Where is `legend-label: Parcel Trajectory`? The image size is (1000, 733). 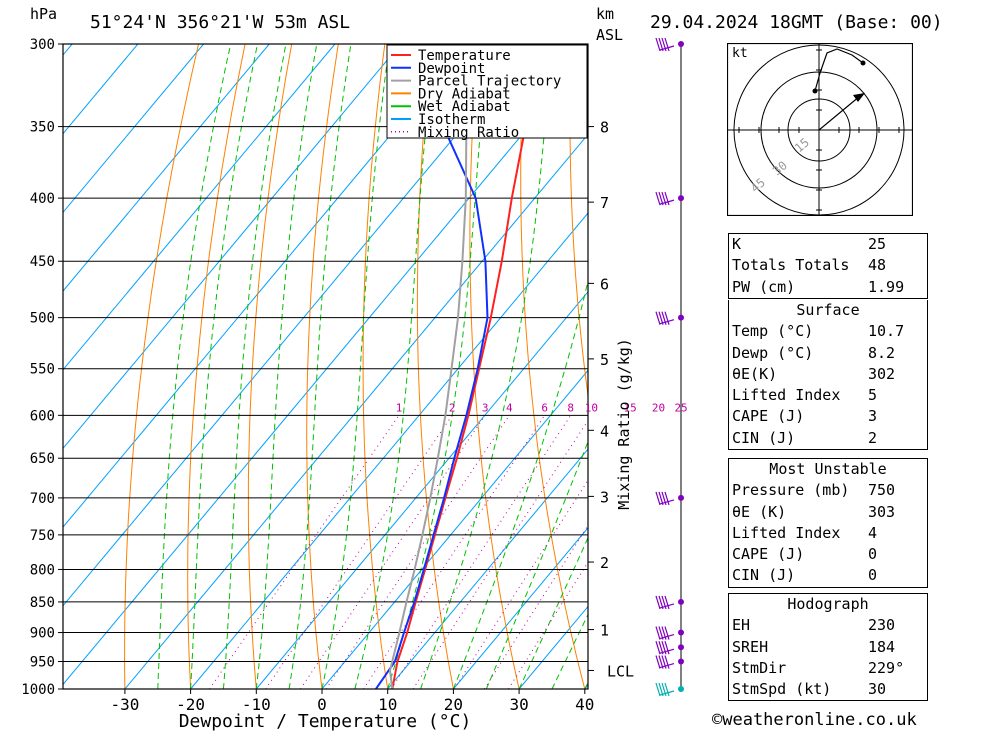 legend-label: Parcel Trajectory is located at coordinates (489, 82).